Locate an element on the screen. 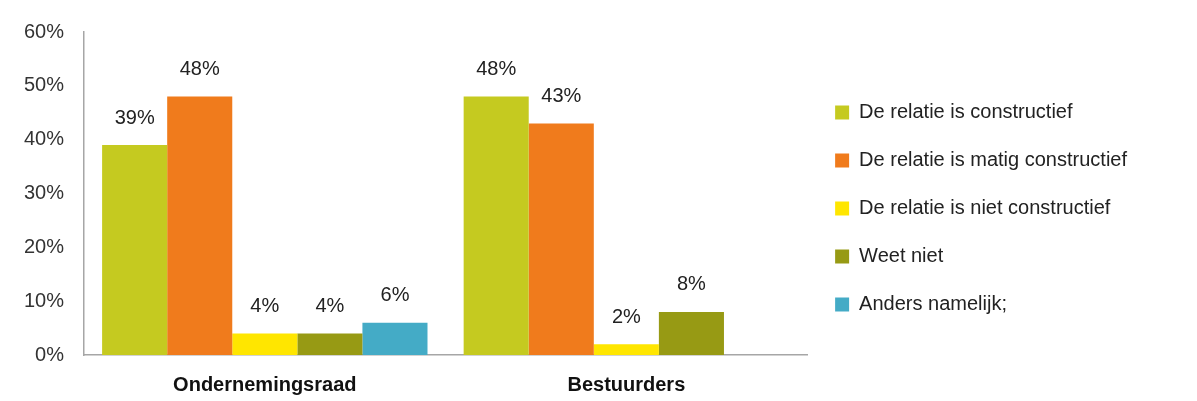 This screenshot has width=1197, height=401. y-tick-label: 30% is located at coordinates (44, 192).